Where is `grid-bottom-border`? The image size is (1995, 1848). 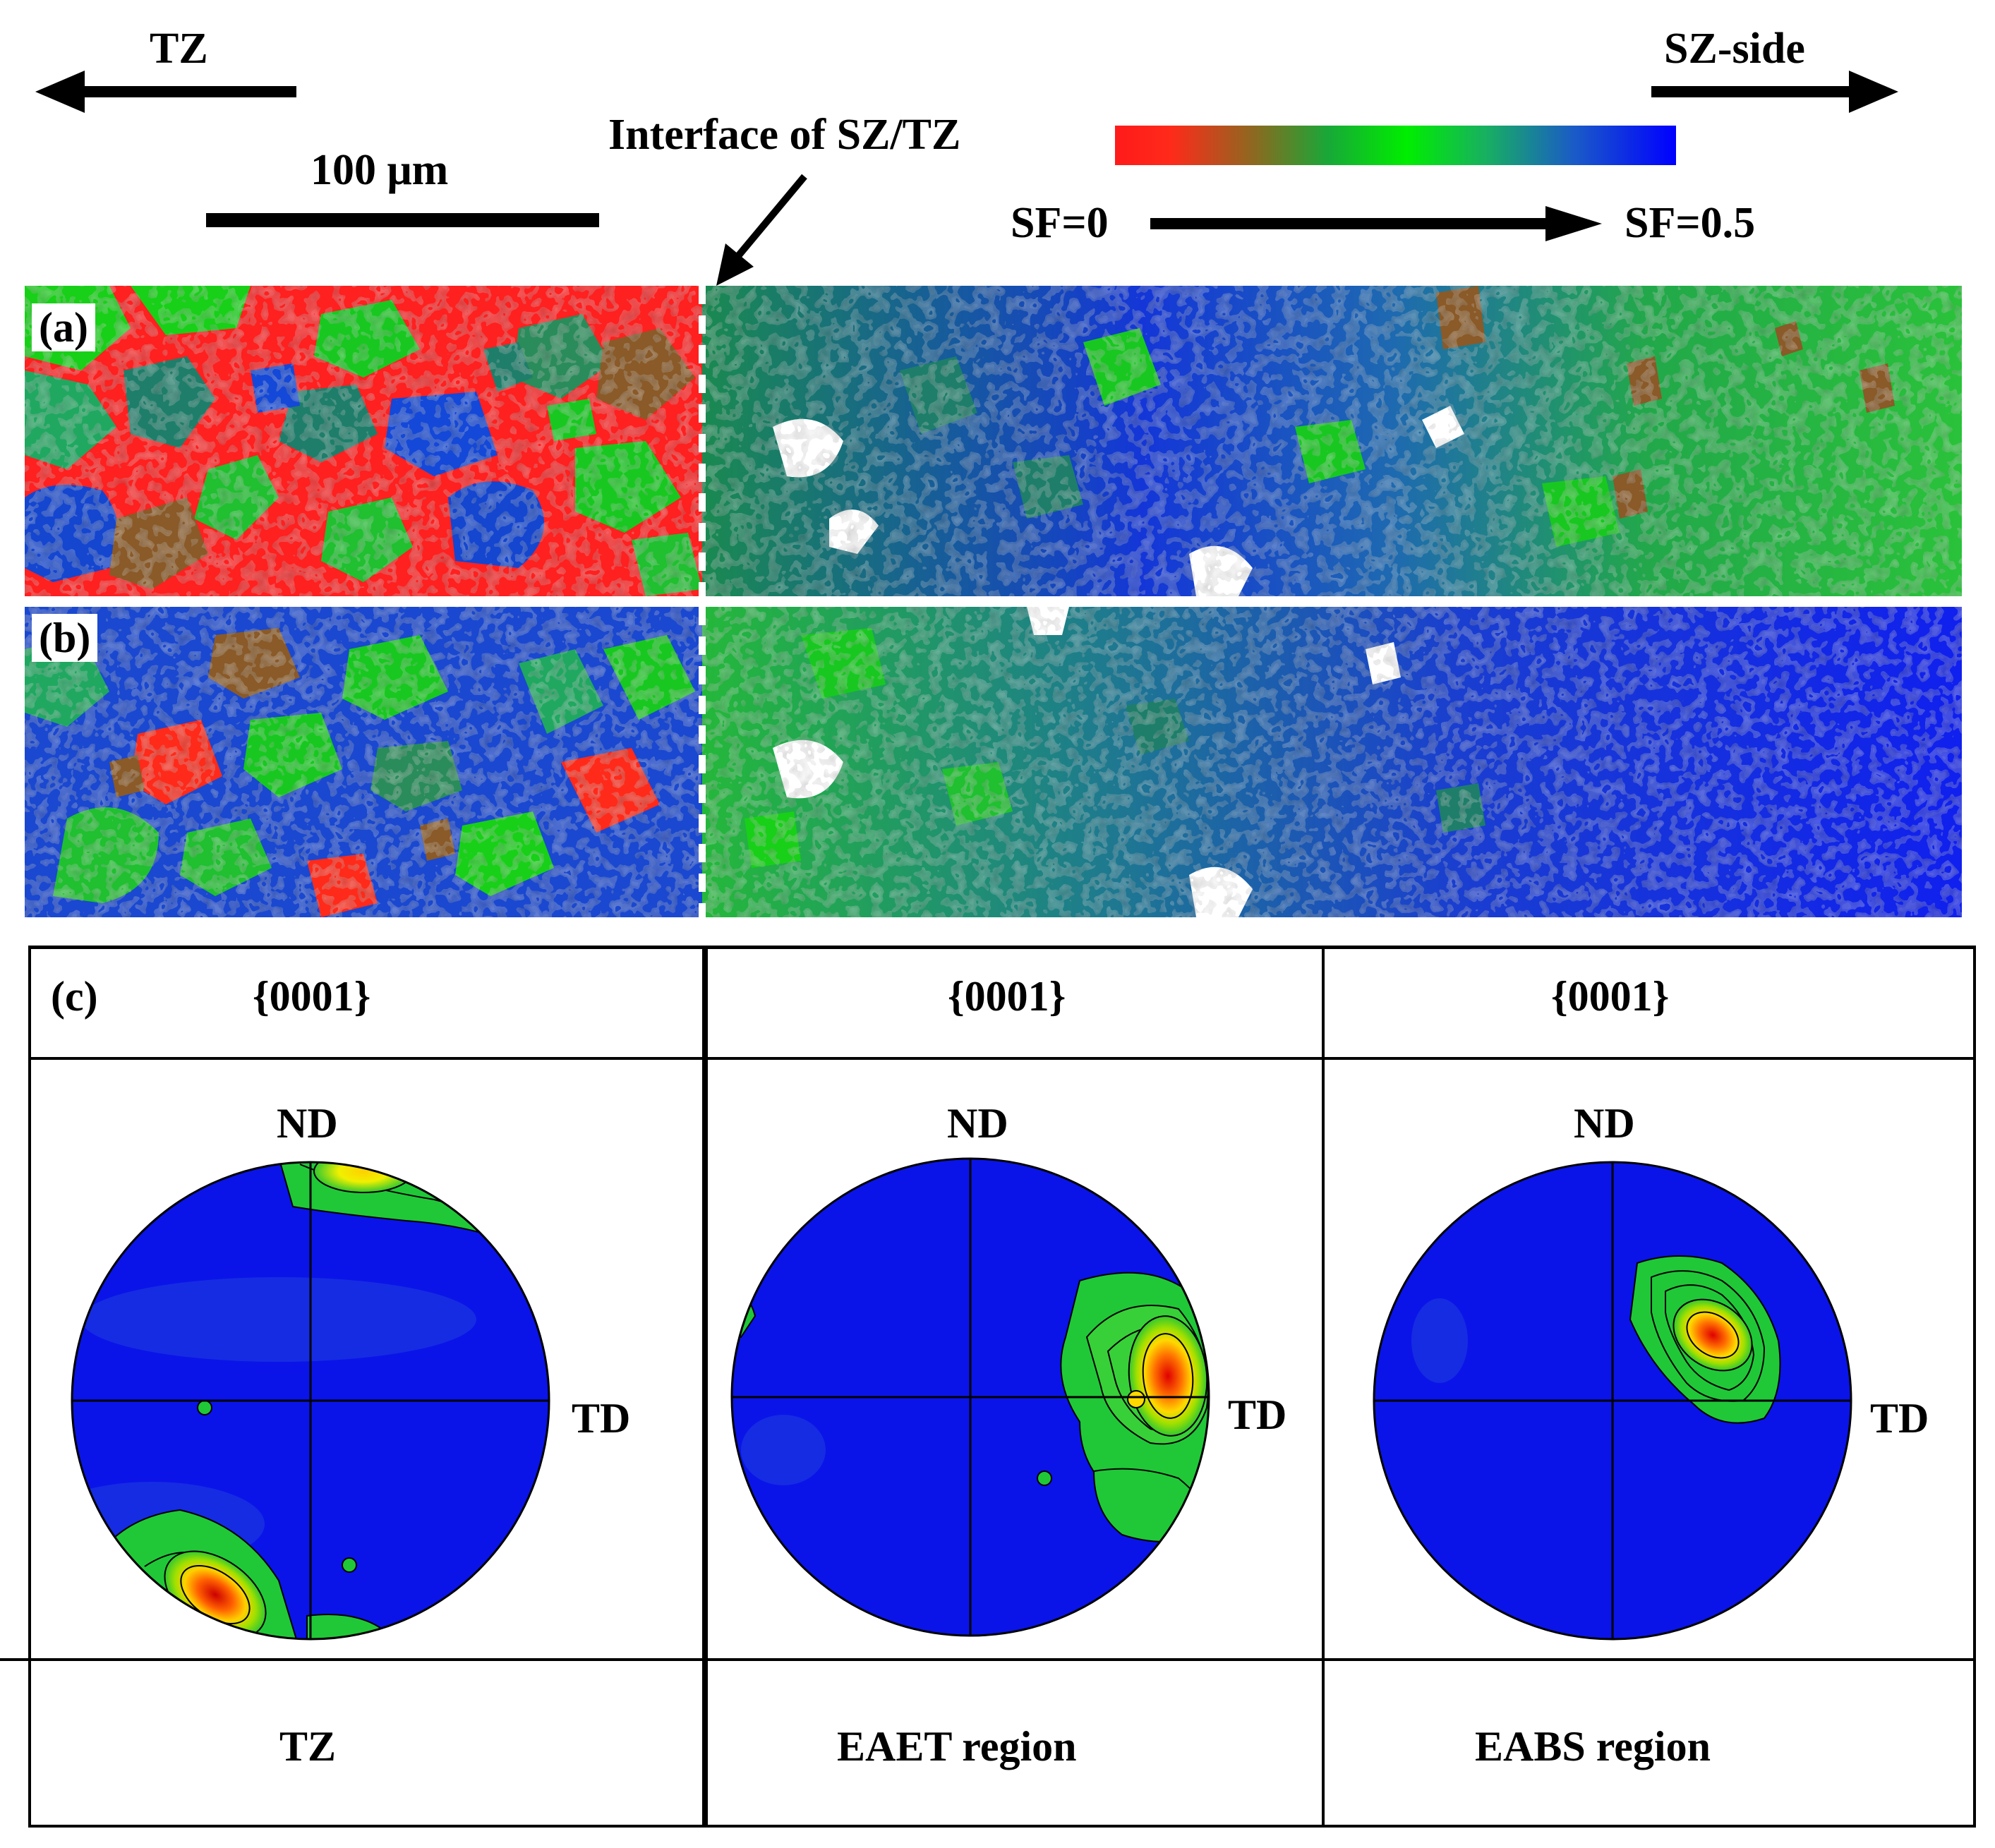
grid-bottom-border is located at coordinates (1002, 1826).